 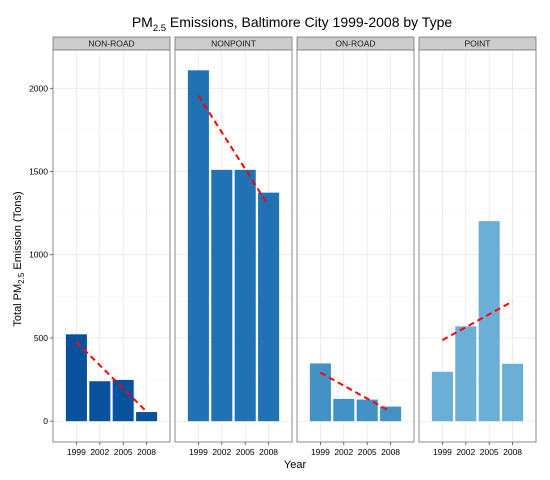 I want to click on title-main: PM, so click(x=142, y=22).